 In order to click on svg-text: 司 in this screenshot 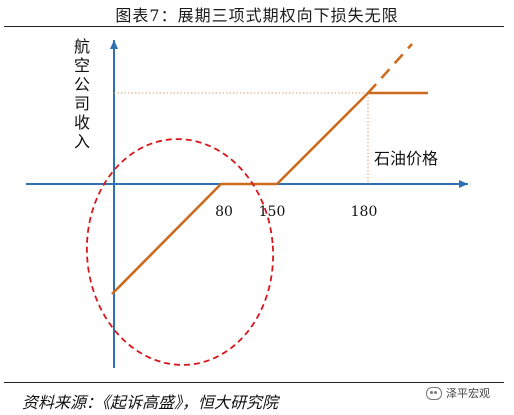, I will do `click(82, 103)`.